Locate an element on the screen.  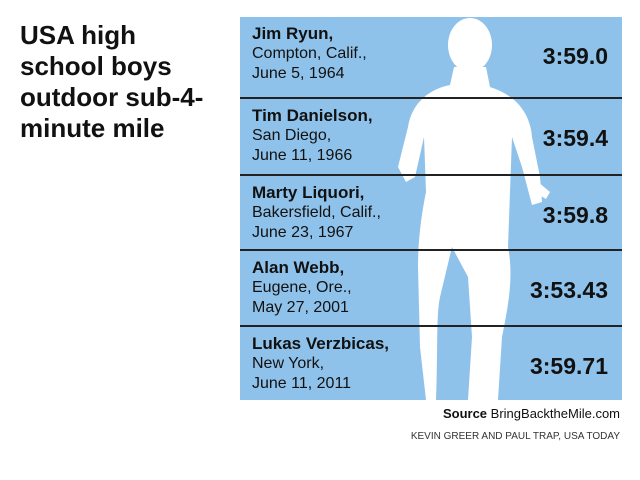
runner-info: Tim Danielson, San Diego, June 11, 1966 is located at coordinates (312, 136).